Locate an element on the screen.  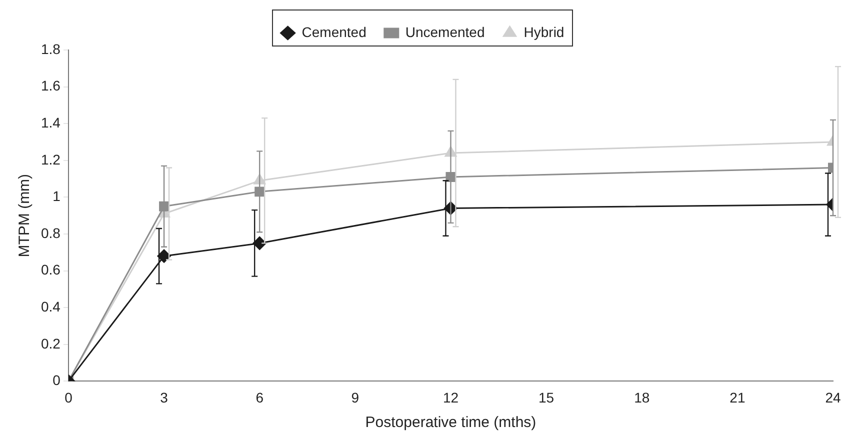
legend-label: Uncemented is located at coordinates (445, 32).